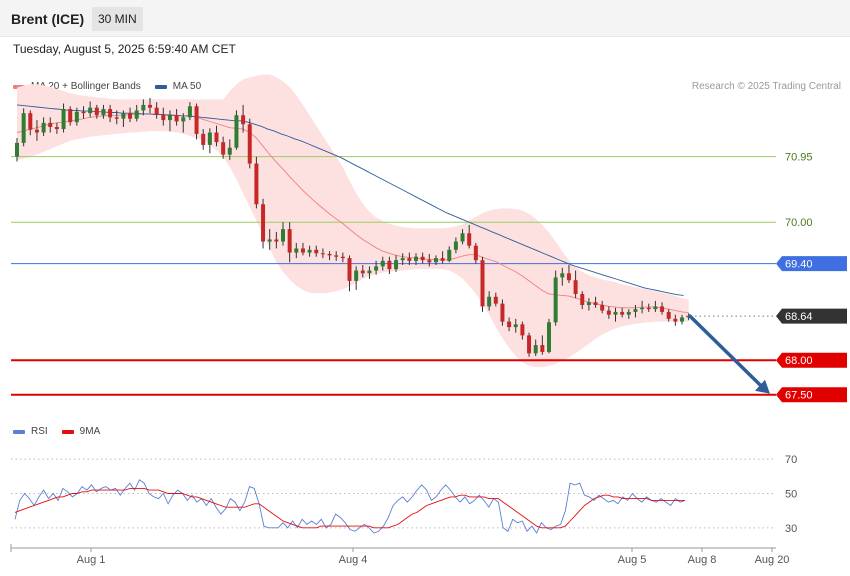  Describe the element at coordinates (19, 431) in the screenshot. I see `legend-swatch-rsi` at that location.